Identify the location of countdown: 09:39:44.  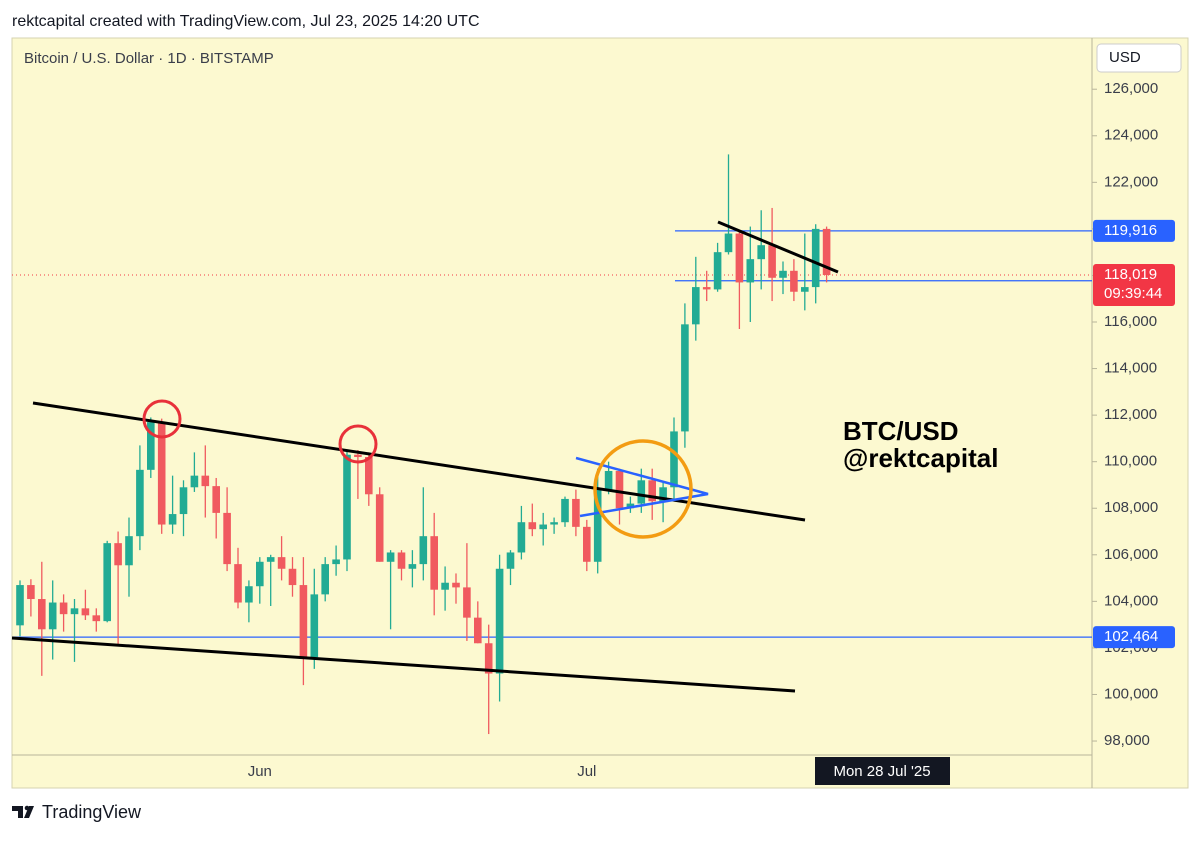
(1133, 293).